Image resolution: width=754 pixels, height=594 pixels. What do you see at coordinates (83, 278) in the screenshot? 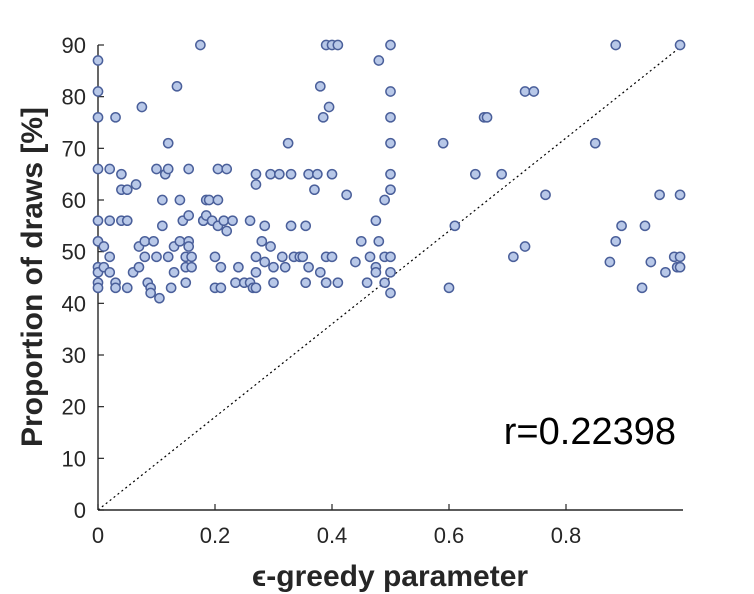
I see `y-ticks: 0 10 20 30 40 50 60 70 80 90` at bounding box center [83, 278].